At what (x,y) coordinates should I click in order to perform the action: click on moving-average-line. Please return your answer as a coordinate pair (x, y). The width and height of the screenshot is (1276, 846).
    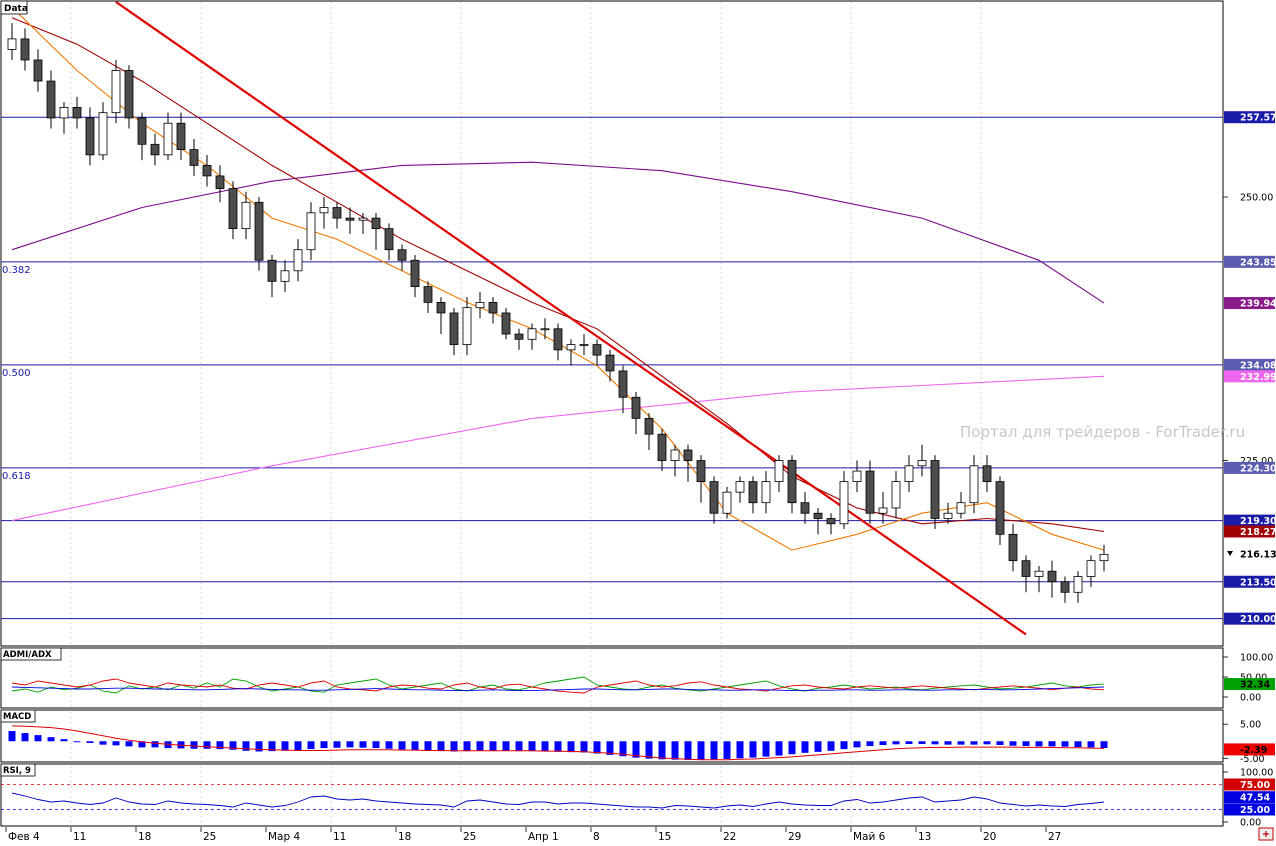
    Looking at the image, I should click on (558, 448).